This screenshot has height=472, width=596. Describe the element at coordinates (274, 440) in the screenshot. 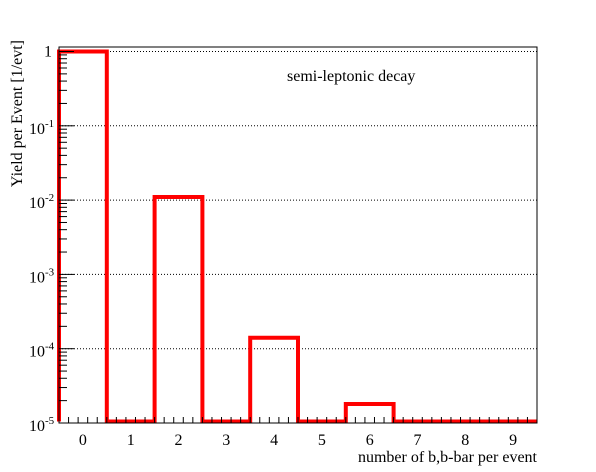

I see `x-tick-label: 4` at that location.